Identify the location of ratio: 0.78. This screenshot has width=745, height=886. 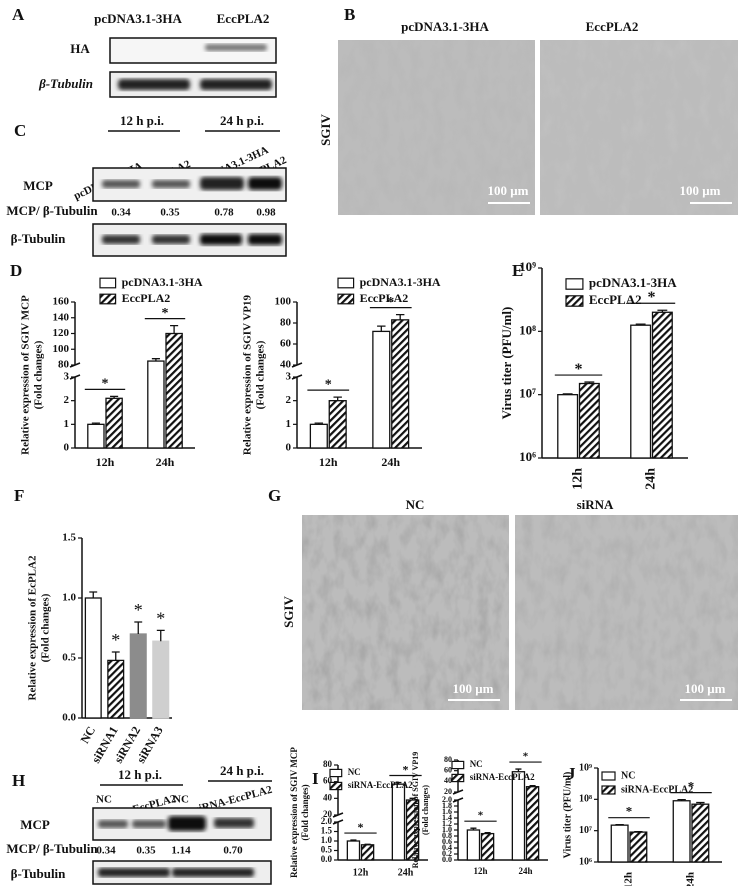
(224, 213).